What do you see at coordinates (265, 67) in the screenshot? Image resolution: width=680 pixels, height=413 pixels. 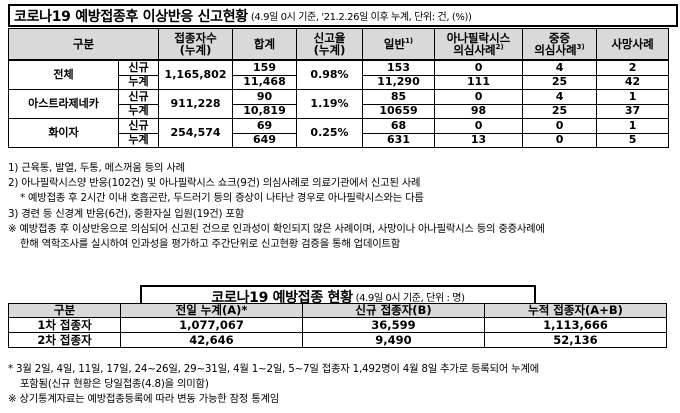 I see `cell-total: 159` at bounding box center [265, 67].